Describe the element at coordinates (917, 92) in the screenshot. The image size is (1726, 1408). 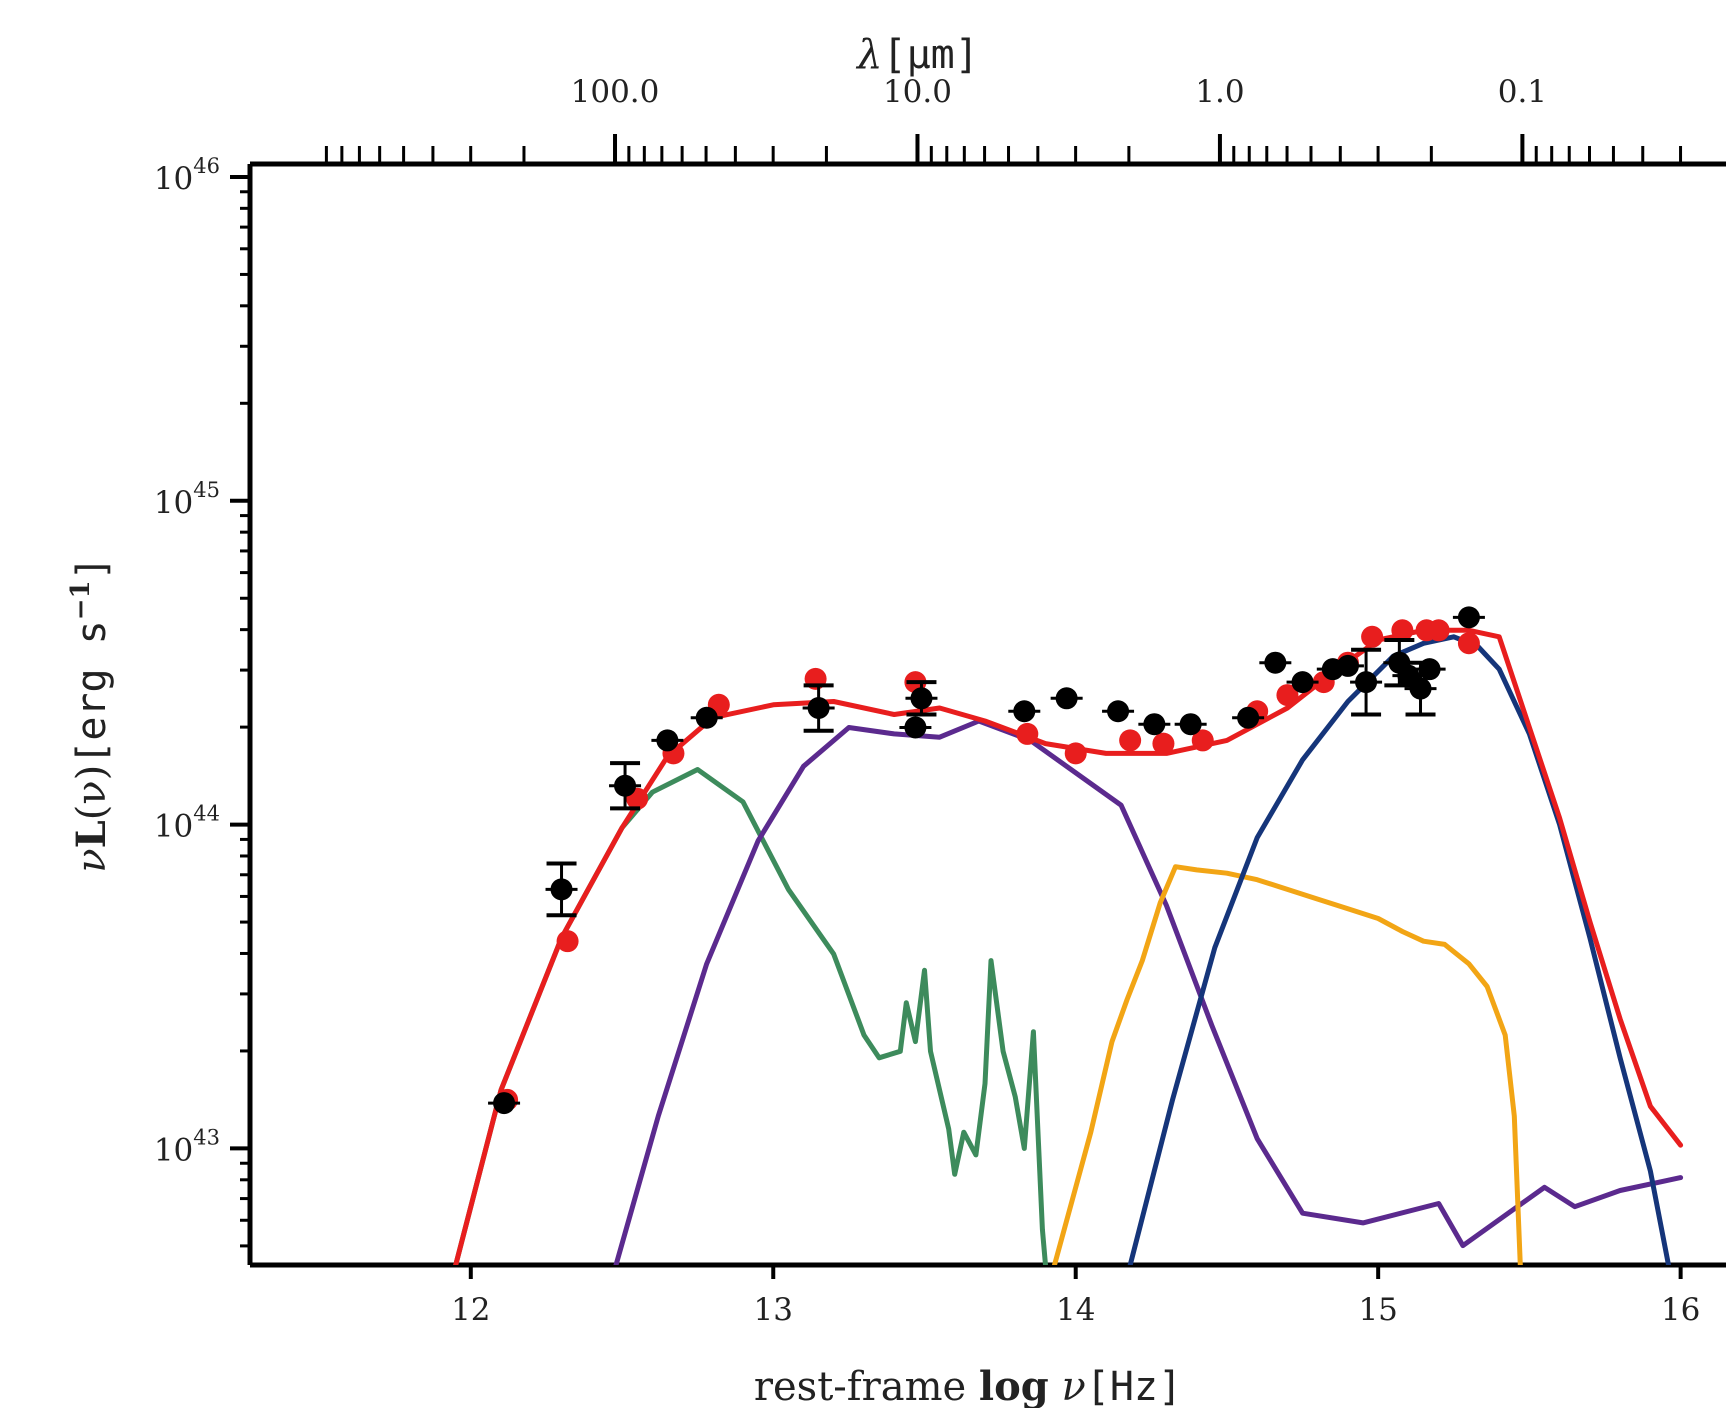
I see `top-tick-label: 10.0` at that location.